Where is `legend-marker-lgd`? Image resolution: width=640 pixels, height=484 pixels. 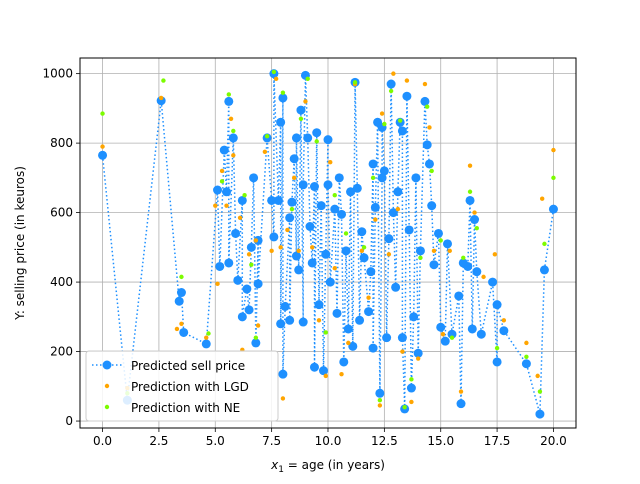
legend-marker-lgd is located at coordinates (107, 386).